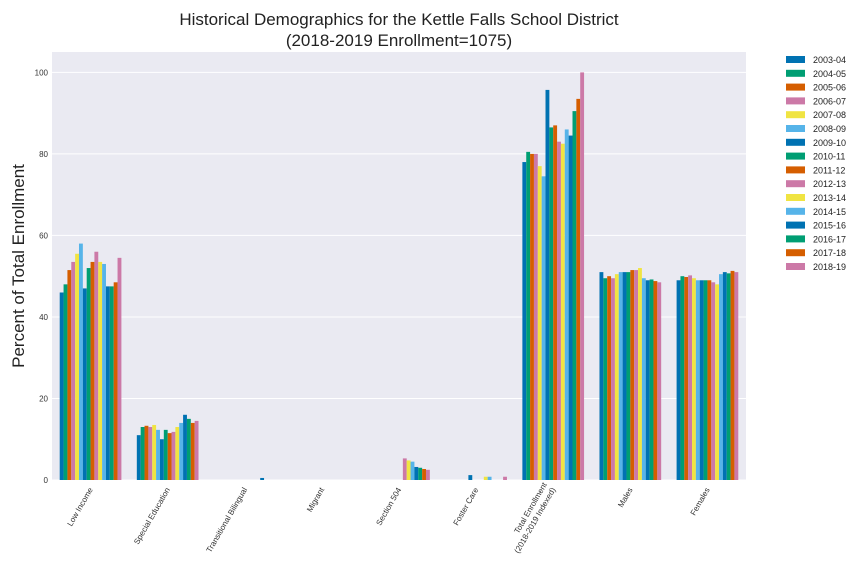  What do you see at coordinates (81, 507) in the screenshot?
I see `x-tick-label-group: Low Income` at bounding box center [81, 507].